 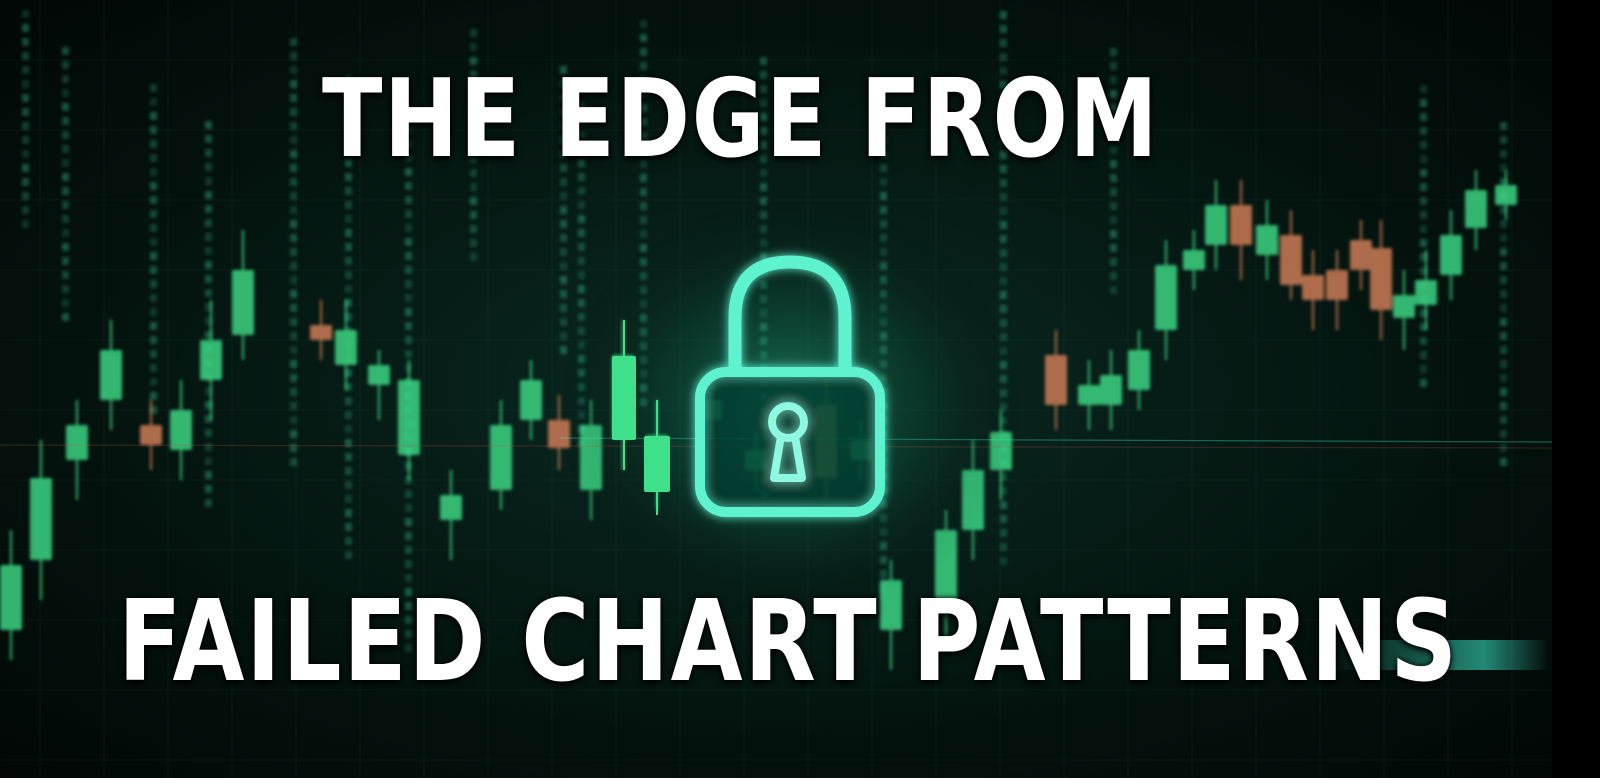 I want to click on headline-line-1: THE EDGE FROM, so click(x=741, y=119).